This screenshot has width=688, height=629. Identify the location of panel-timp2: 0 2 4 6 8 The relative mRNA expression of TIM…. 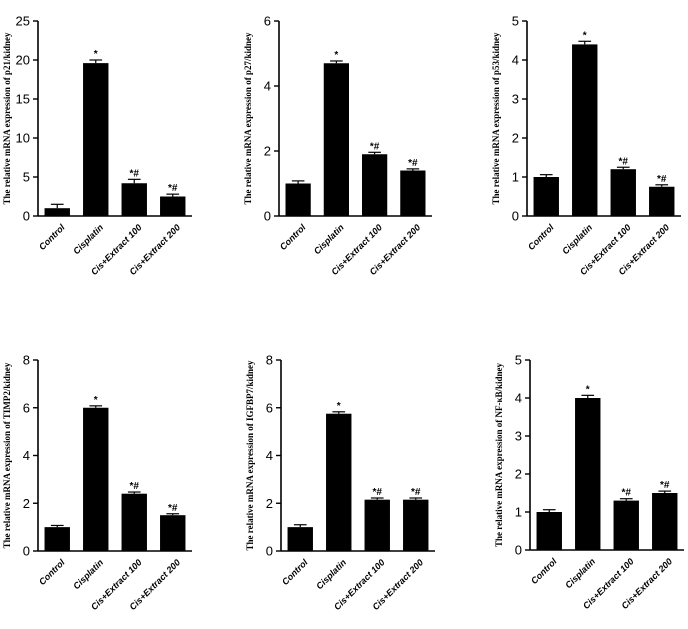
(97, 482).